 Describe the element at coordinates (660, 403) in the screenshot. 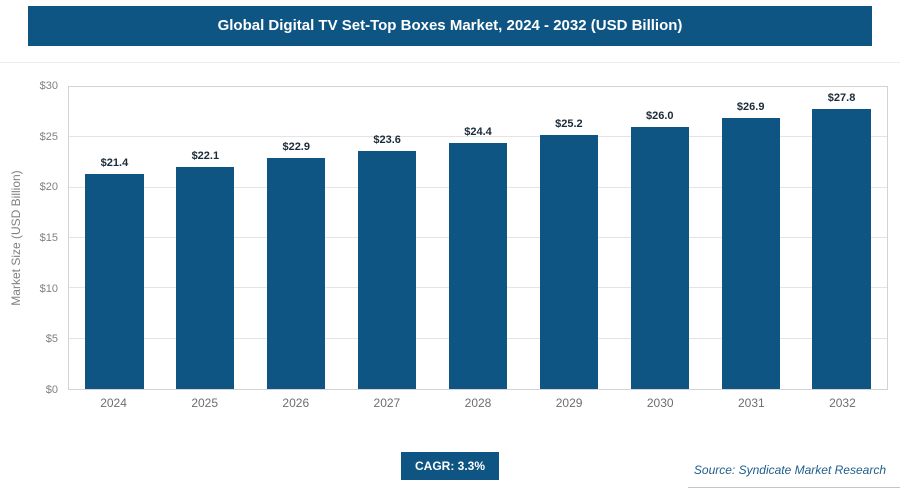

I see `x-axis-label: 2030` at that location.